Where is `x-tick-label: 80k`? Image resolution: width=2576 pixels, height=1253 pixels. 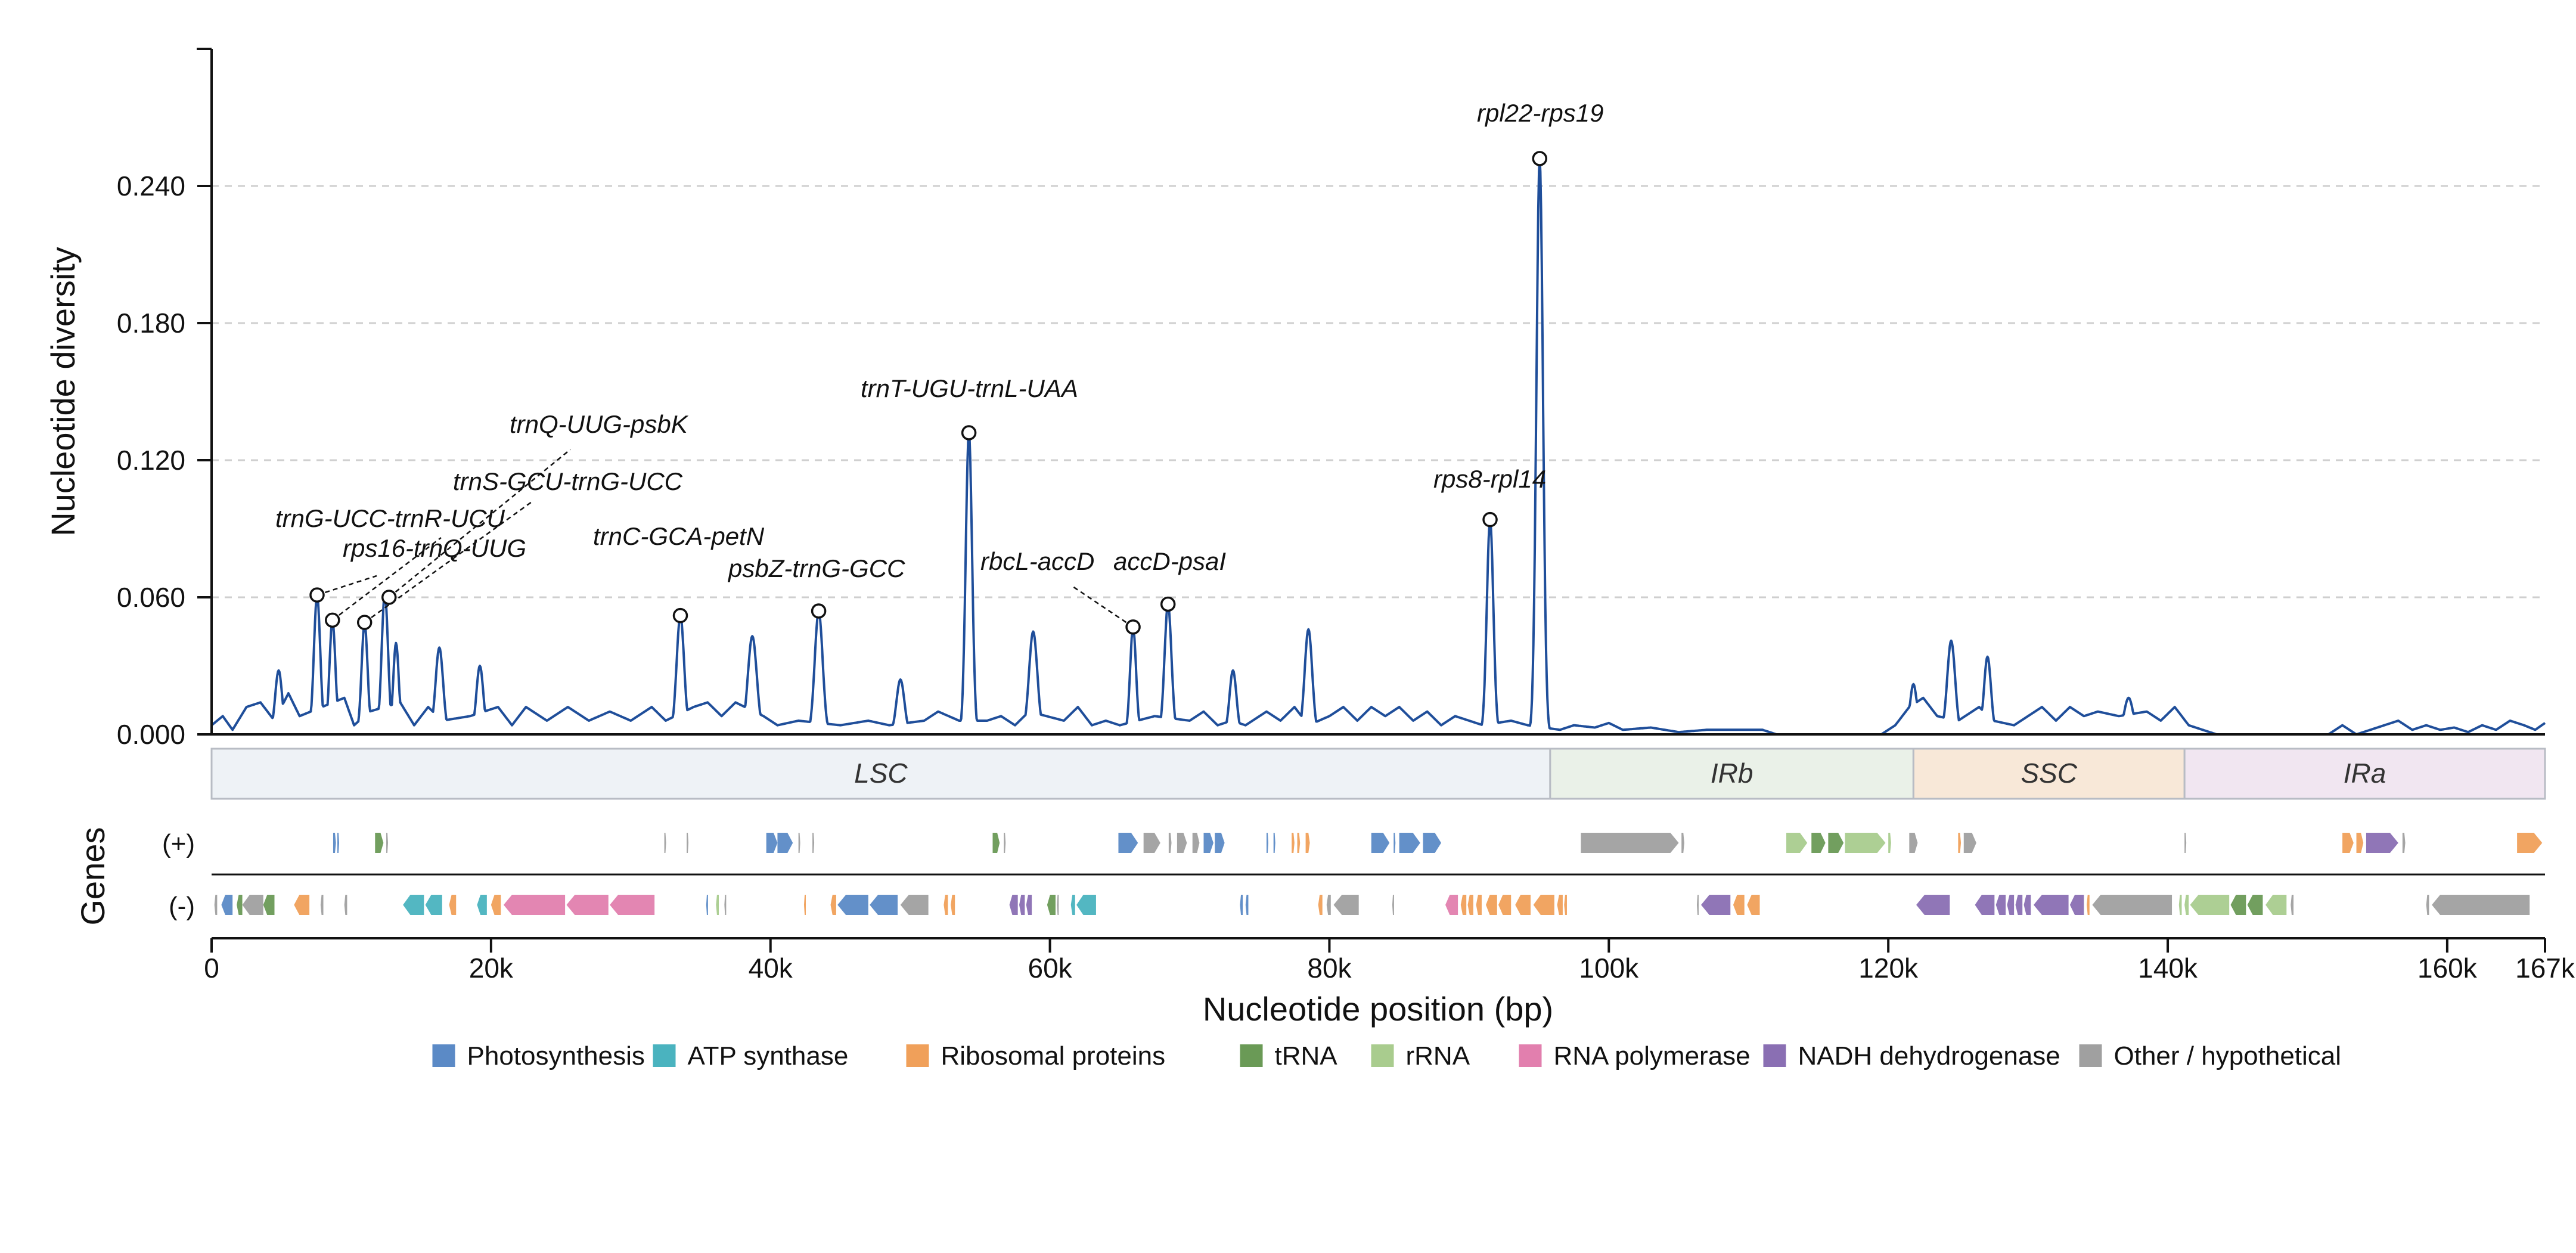 x-tick-label: 80k is located at coordinates (1330, 968).